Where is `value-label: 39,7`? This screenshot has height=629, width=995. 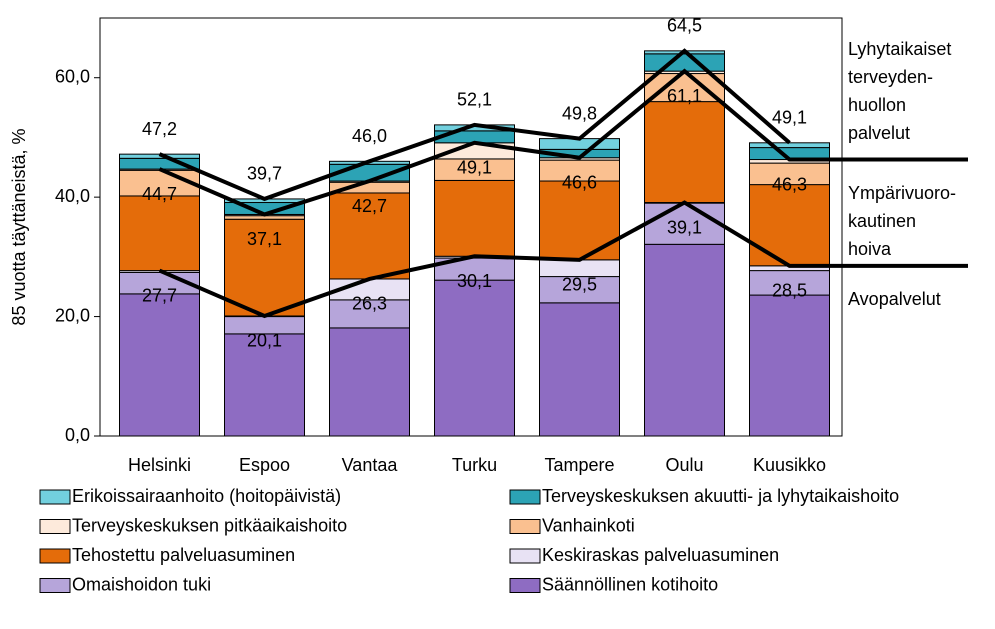 value-label: 39,7 is located at coordinates (264, 174).